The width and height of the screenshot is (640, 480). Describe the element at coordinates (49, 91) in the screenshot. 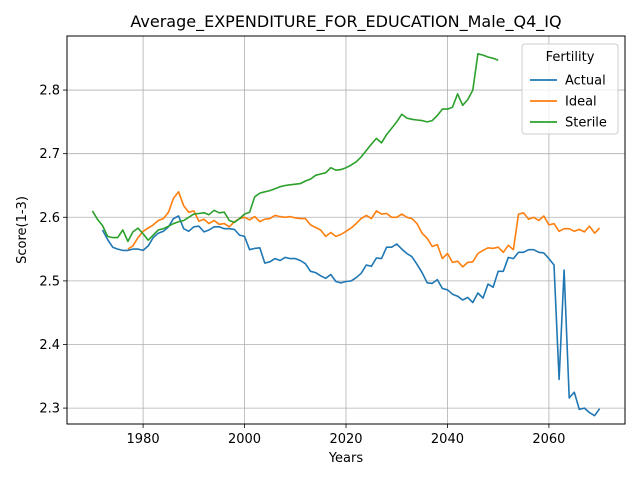

I see `y-tick-label: 2.8` at that location.